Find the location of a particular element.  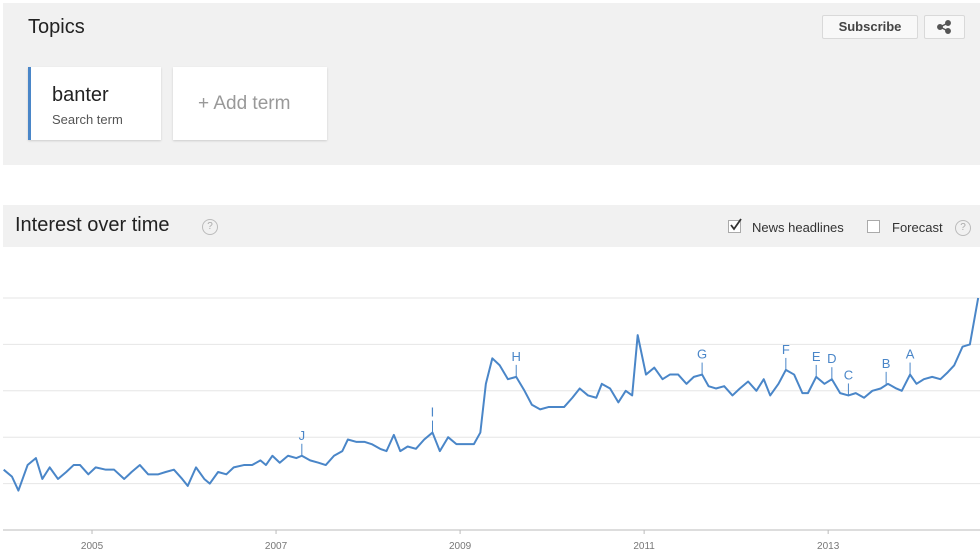

x-tick-label: 2013 is located at coordinates (828, 546).